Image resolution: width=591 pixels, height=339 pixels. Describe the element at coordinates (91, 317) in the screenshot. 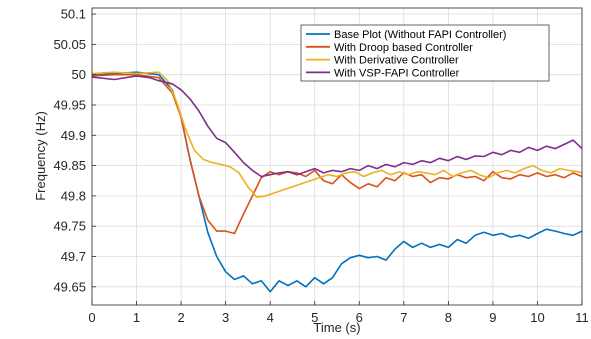

I see `x-tick-label: 0` at that location.